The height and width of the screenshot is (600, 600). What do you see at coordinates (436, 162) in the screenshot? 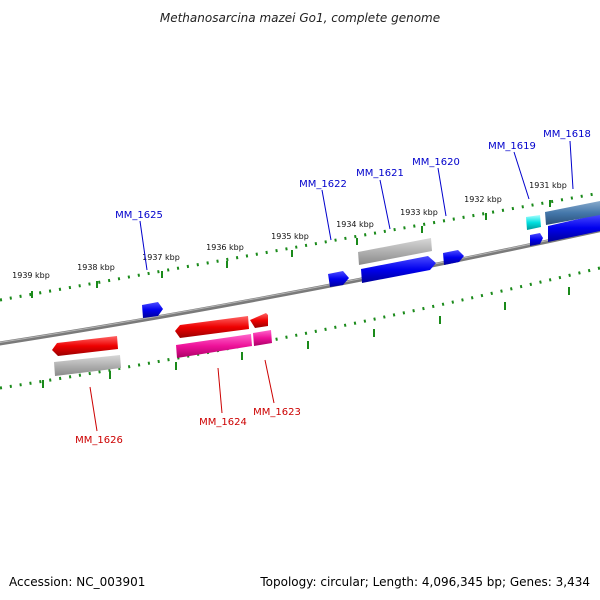
I see `label-mm-1620: MM_1620` at bounding box center [436, 162].